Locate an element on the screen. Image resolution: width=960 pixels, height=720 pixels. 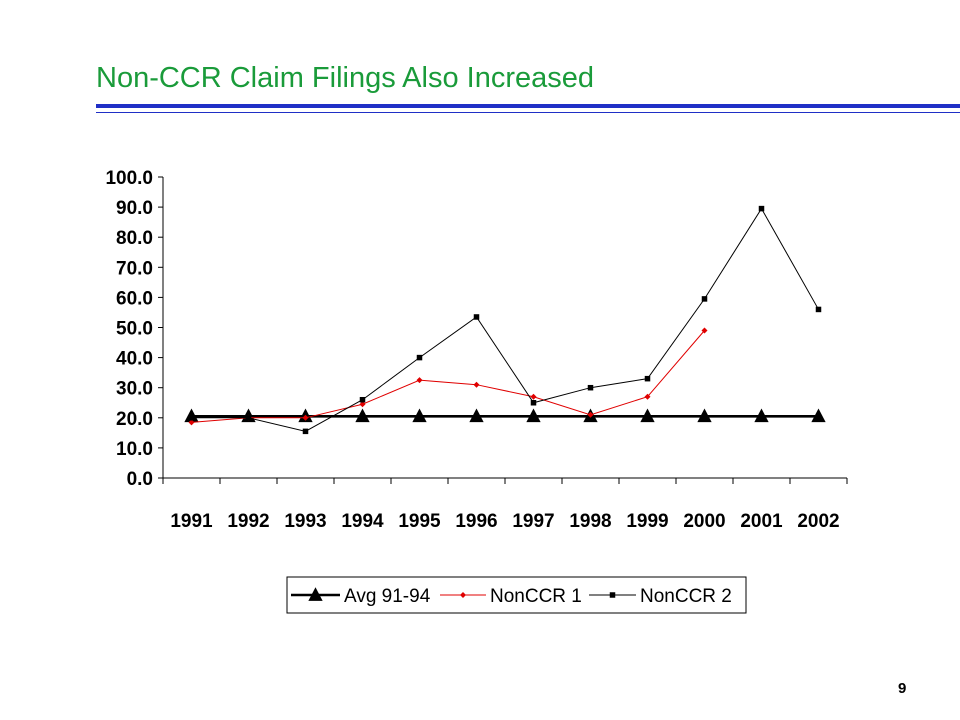
slide-title: Non-CCR Claim Filings Also Increased is located at coordinates (345, 78).